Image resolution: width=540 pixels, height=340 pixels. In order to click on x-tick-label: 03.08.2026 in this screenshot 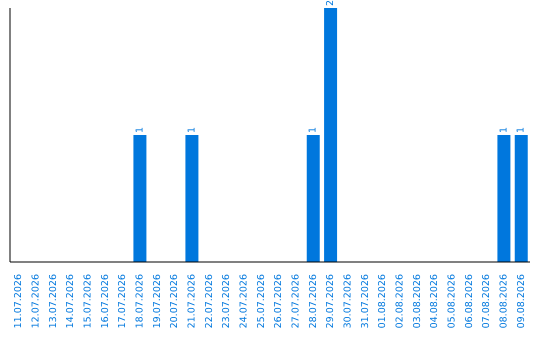, I will do `click(417, 301)`.